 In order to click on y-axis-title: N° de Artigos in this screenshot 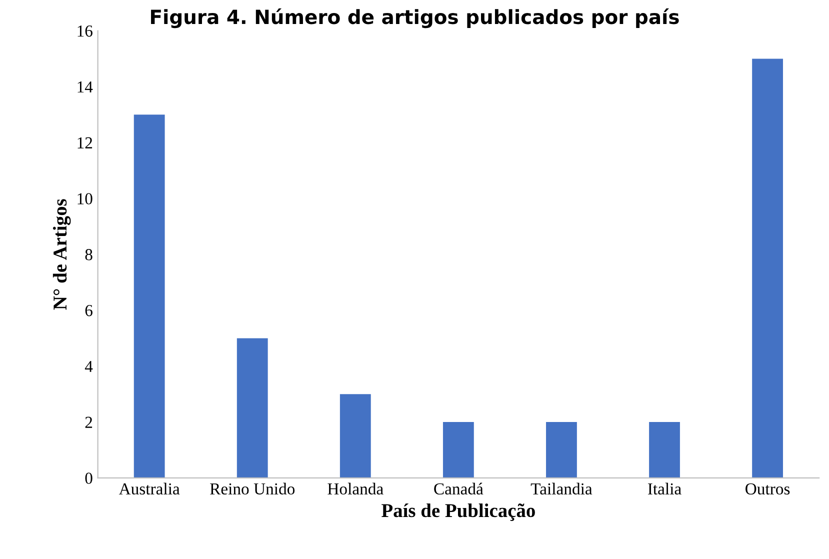, I will do `click(61, 254)`.